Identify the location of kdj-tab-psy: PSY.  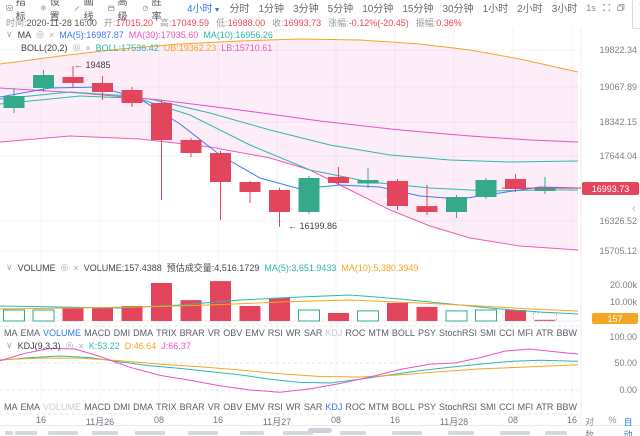
(426, 407).